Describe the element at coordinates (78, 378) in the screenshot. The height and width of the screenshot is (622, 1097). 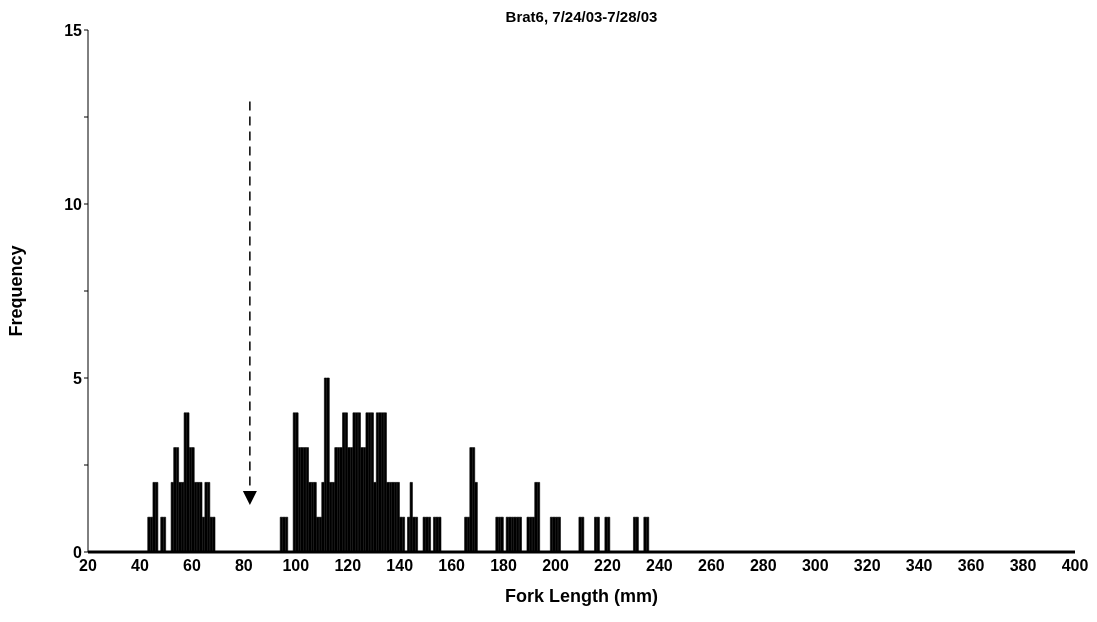
I see `y-tick-label: 5` at that location.